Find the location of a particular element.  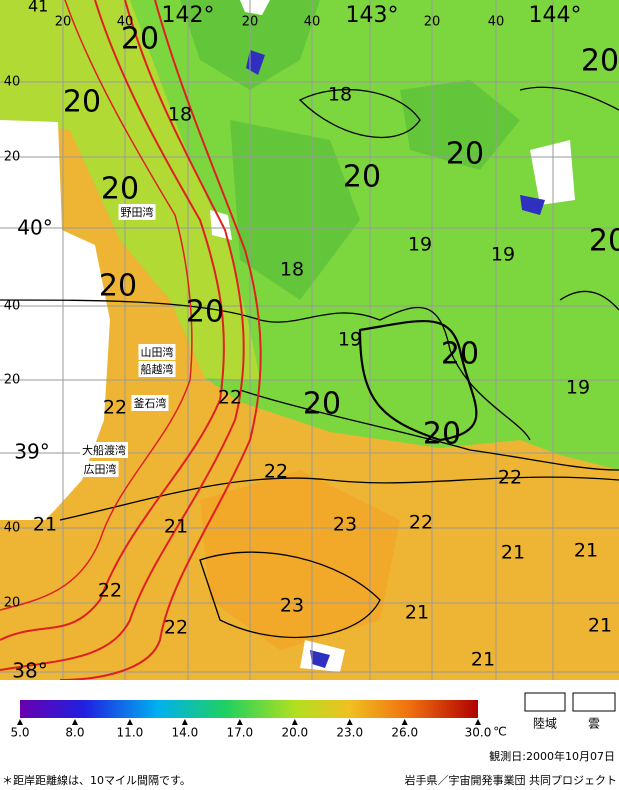

bay-label: 山田湾 is located at coordinates (157, 352).